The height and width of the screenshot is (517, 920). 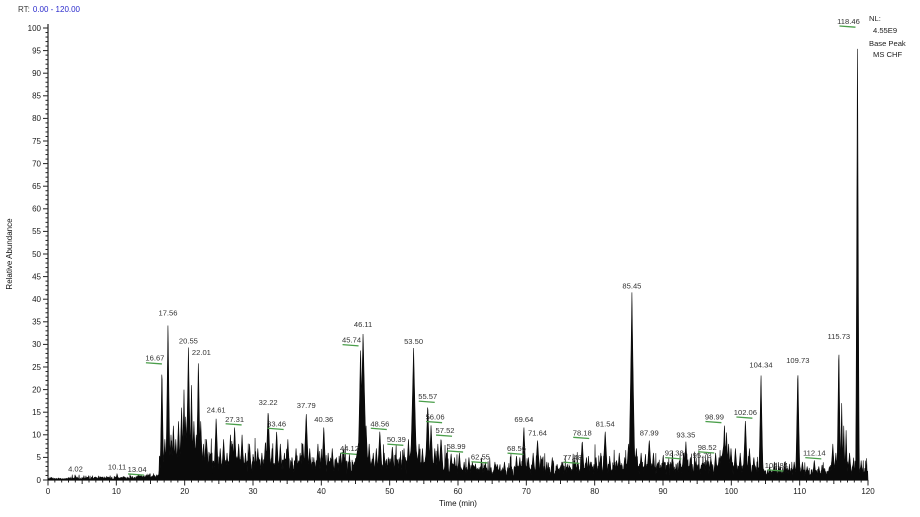 I want to click on peak-label: 87.99, so click(x=649, y=432).